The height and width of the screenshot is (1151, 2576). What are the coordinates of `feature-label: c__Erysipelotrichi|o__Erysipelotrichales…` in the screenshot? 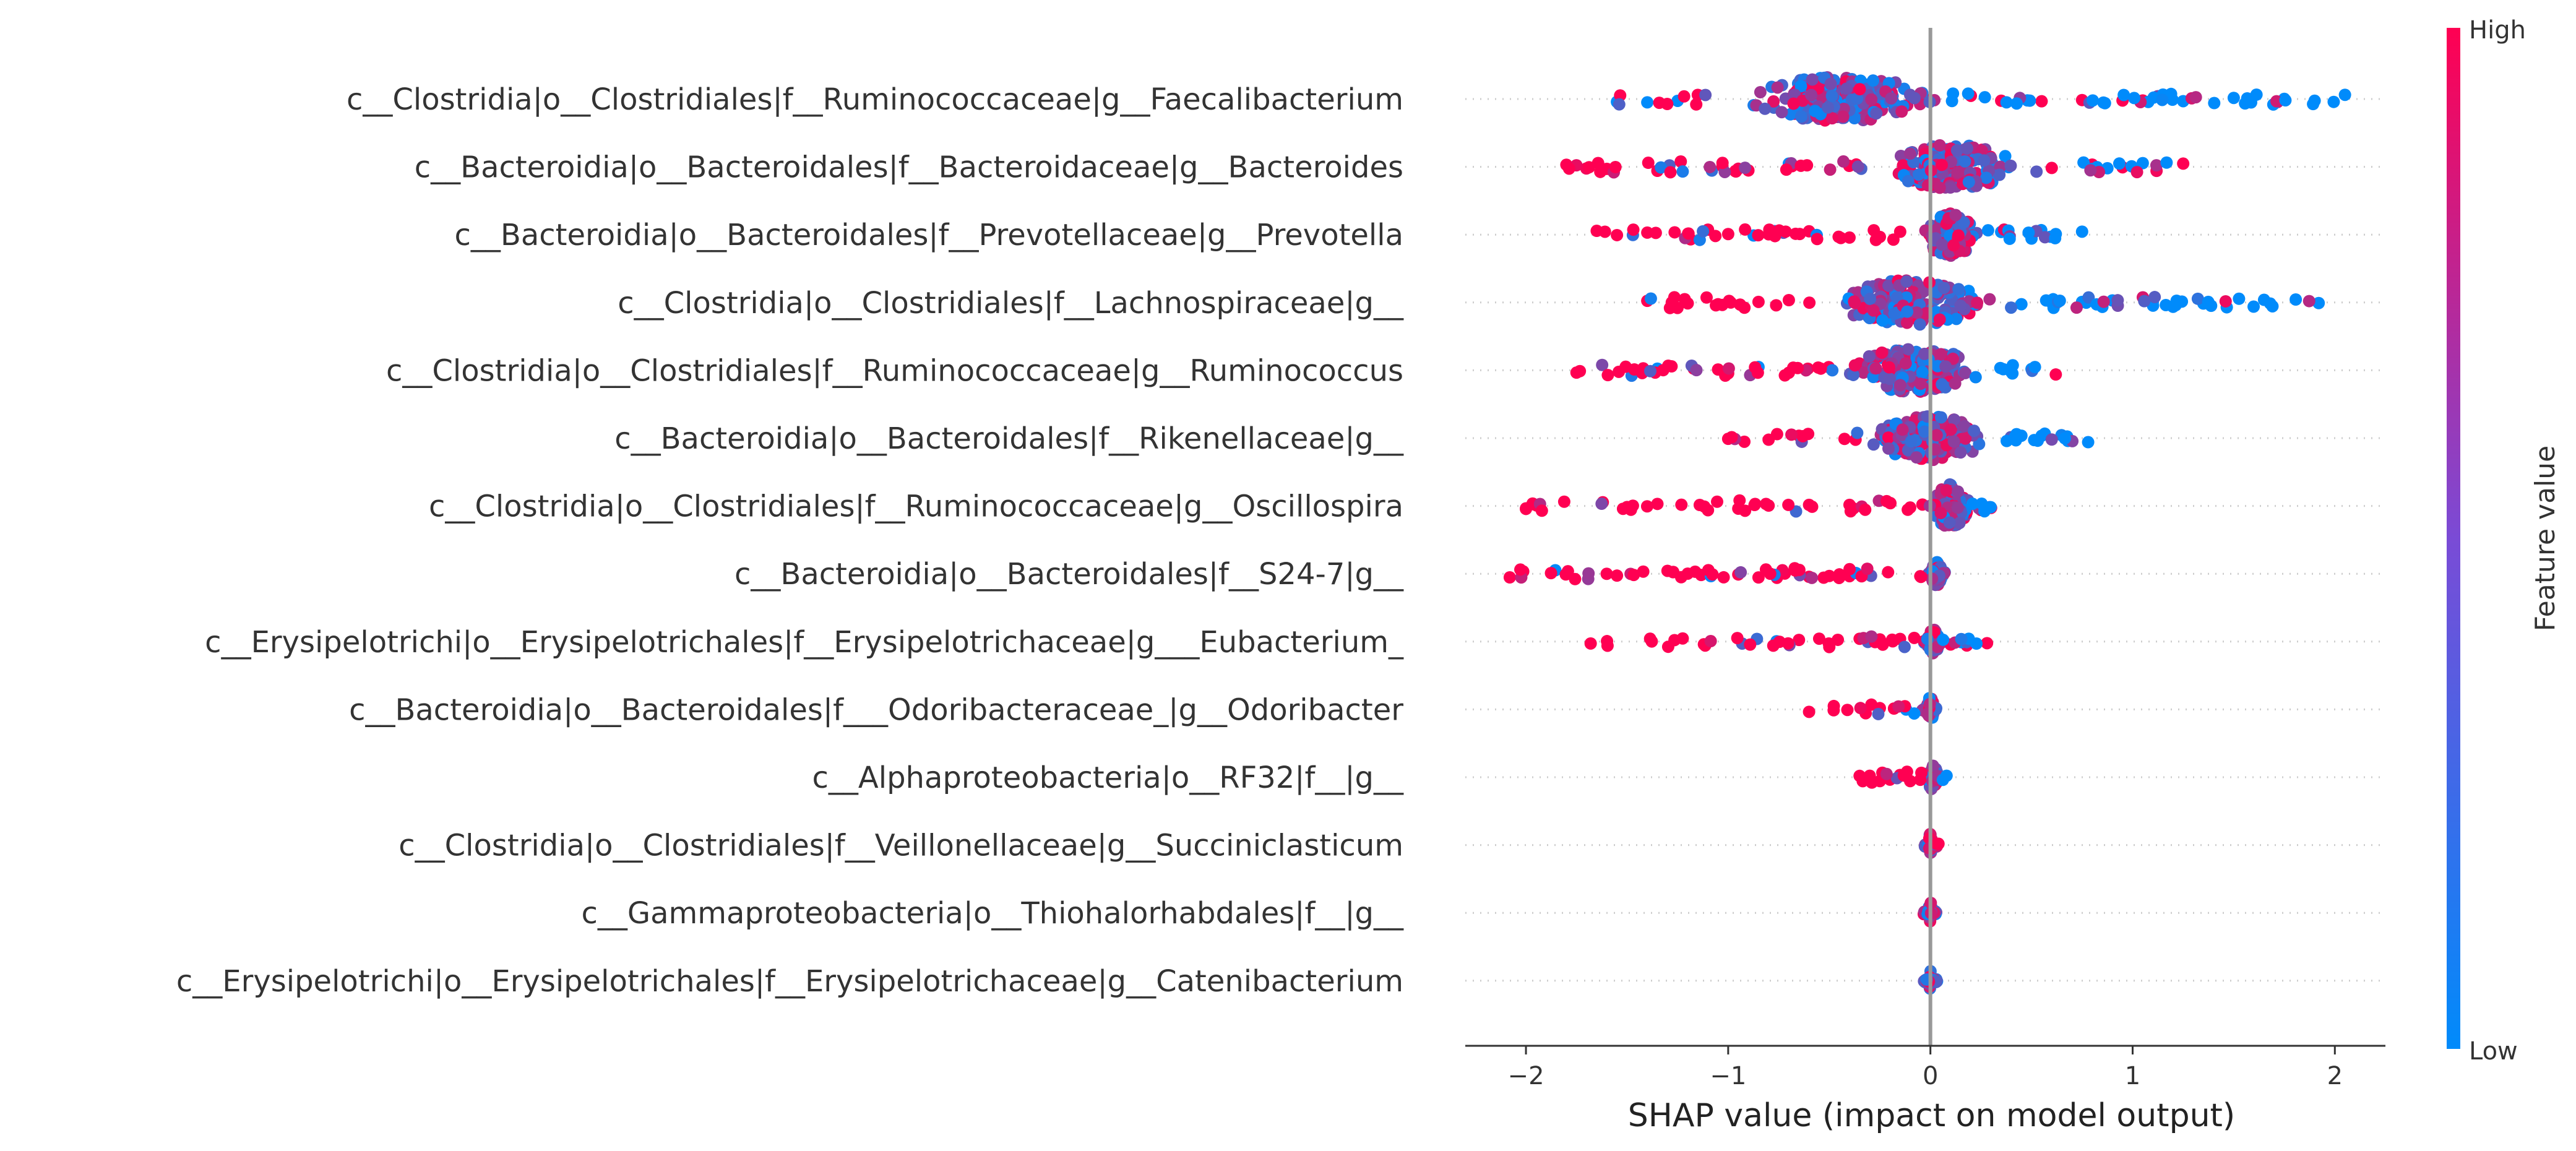 It's located at (804, 642).